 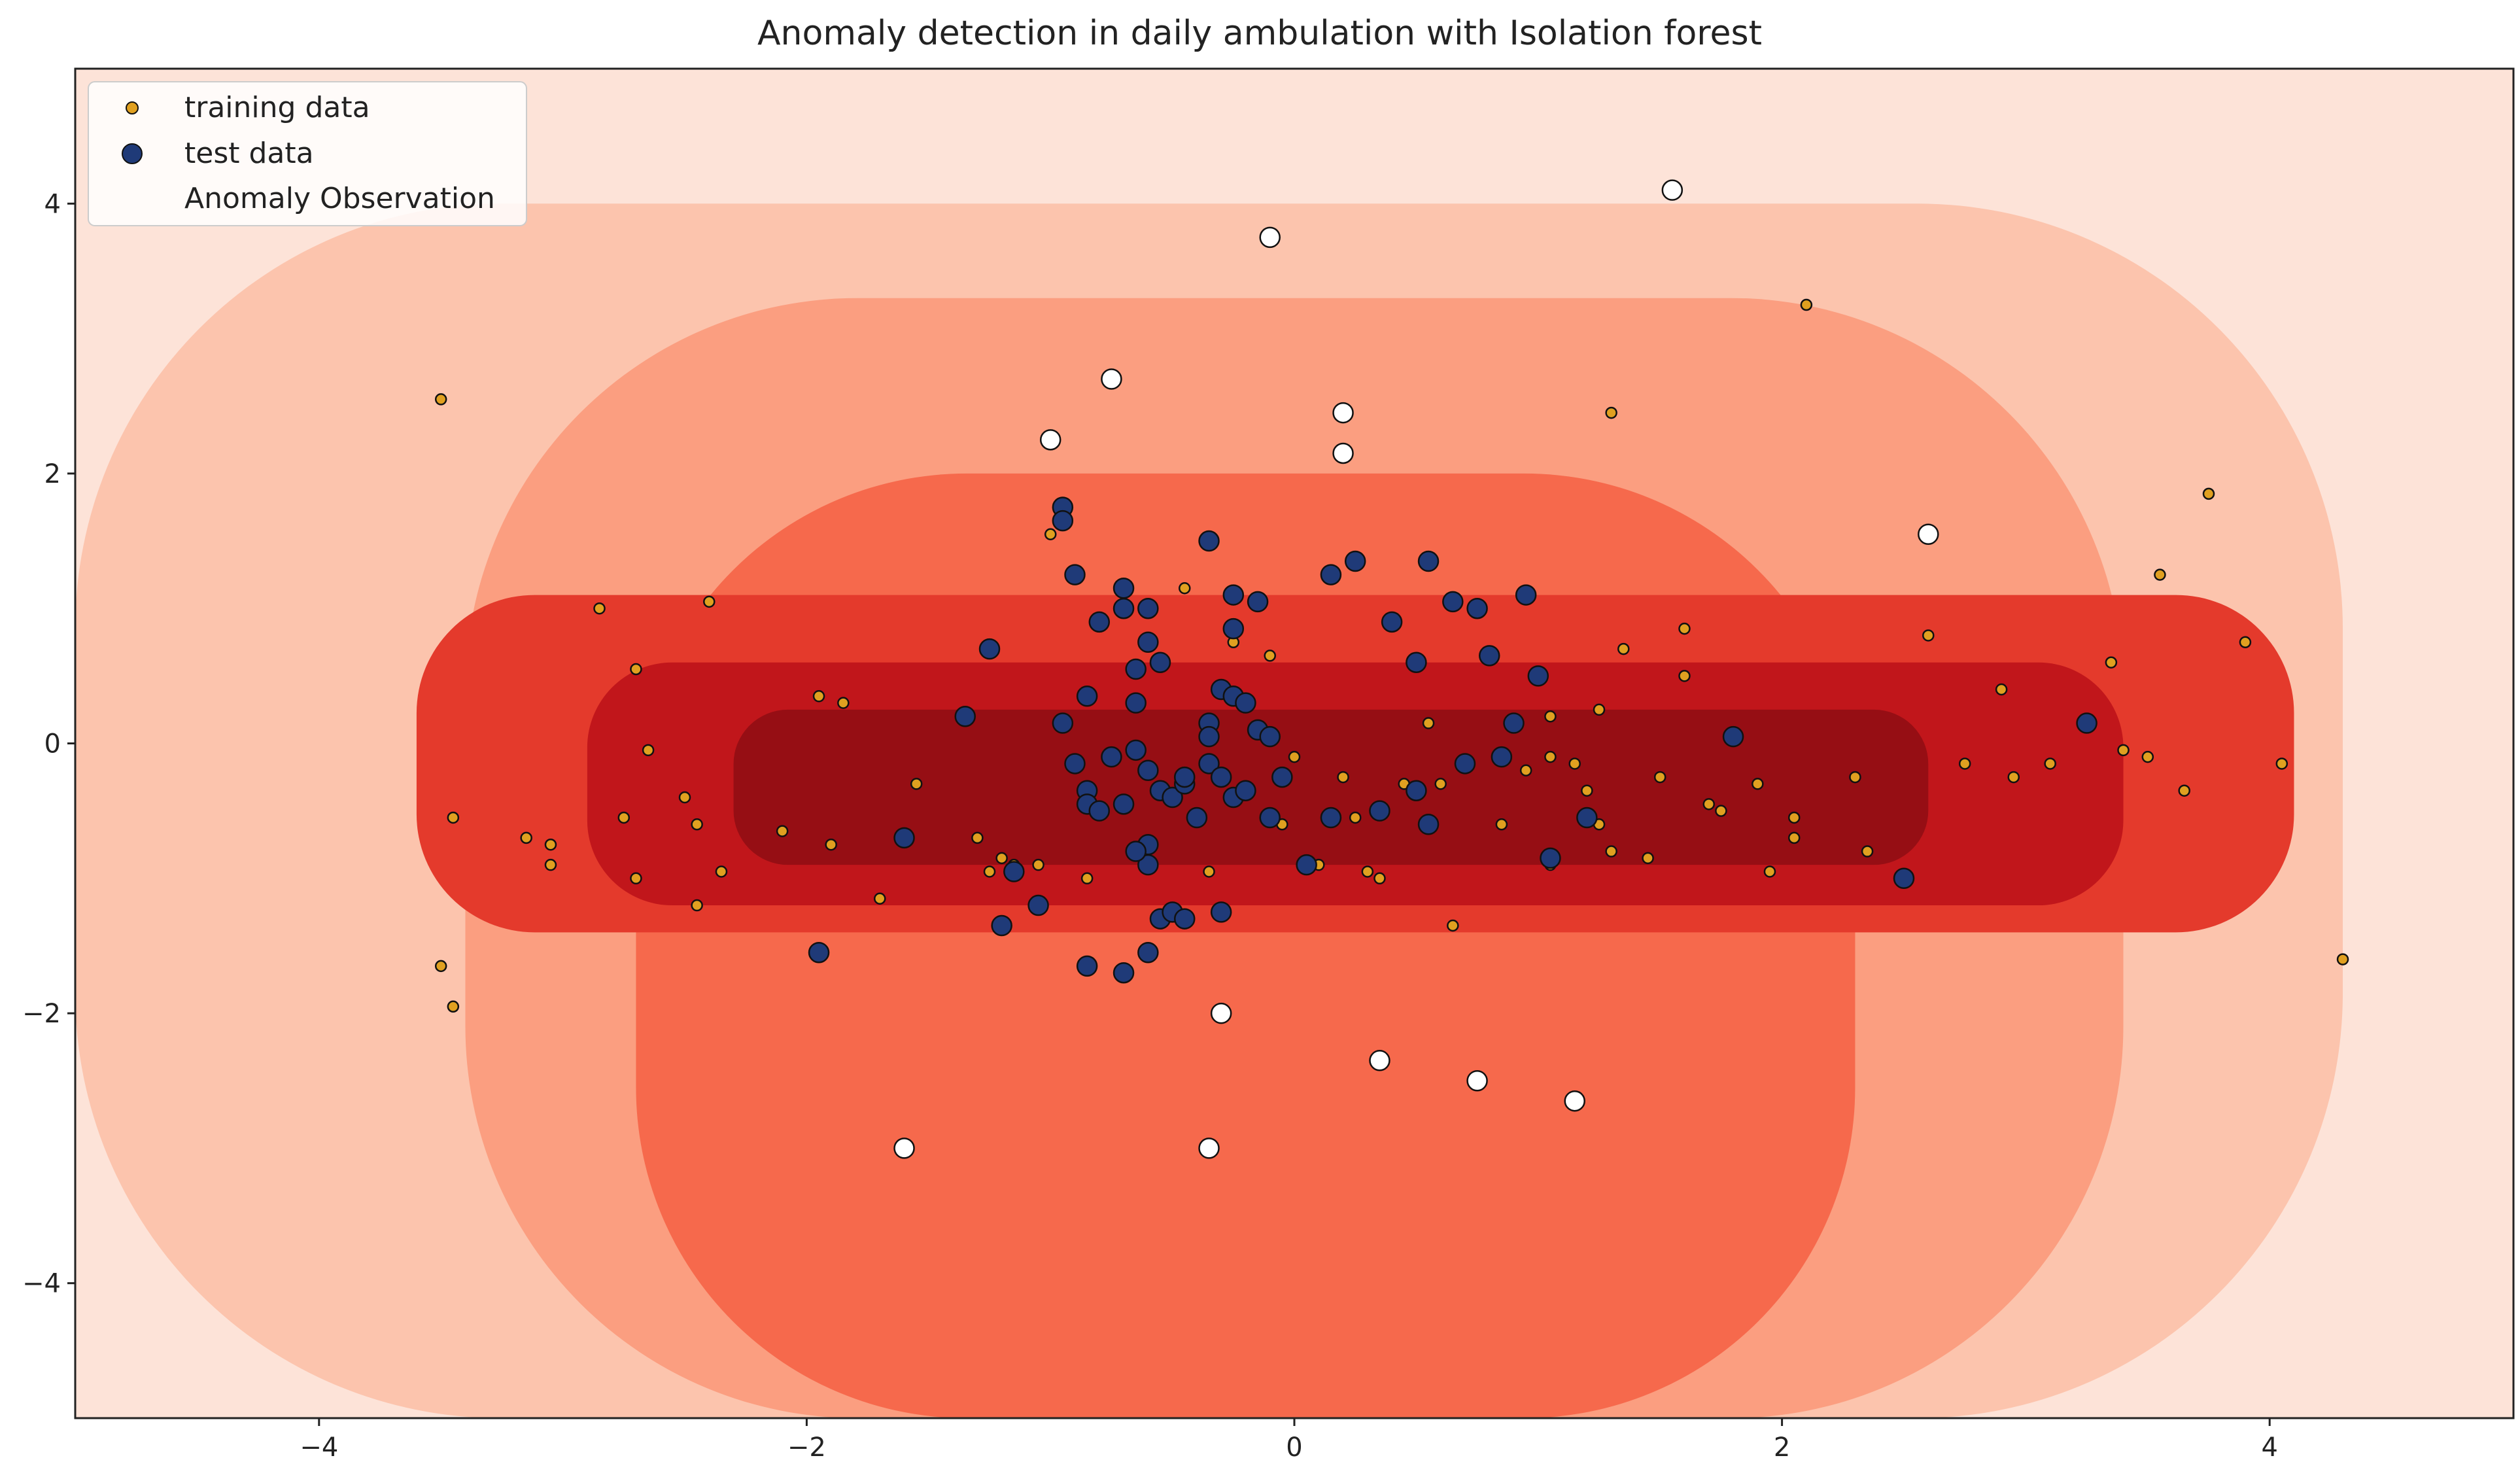 What do you see at coordinates (2269, 1448) in the screenshot?
I see `x-tick-label: 4` at bounding box center [2269, 1448].